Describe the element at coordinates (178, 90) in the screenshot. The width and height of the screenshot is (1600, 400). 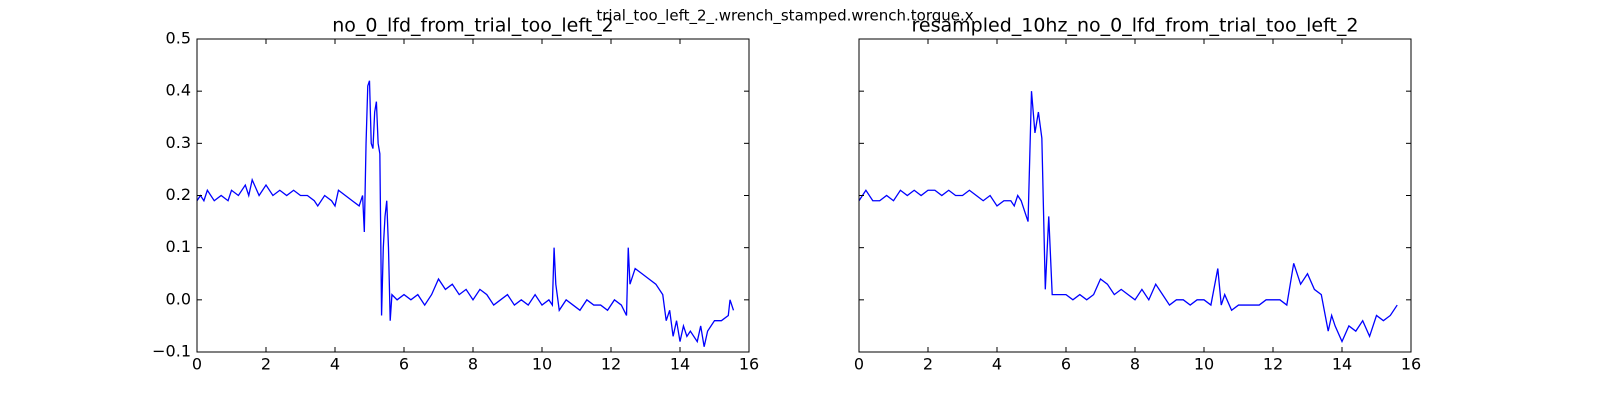
I see `y-tick-label: 0.4` at that location.